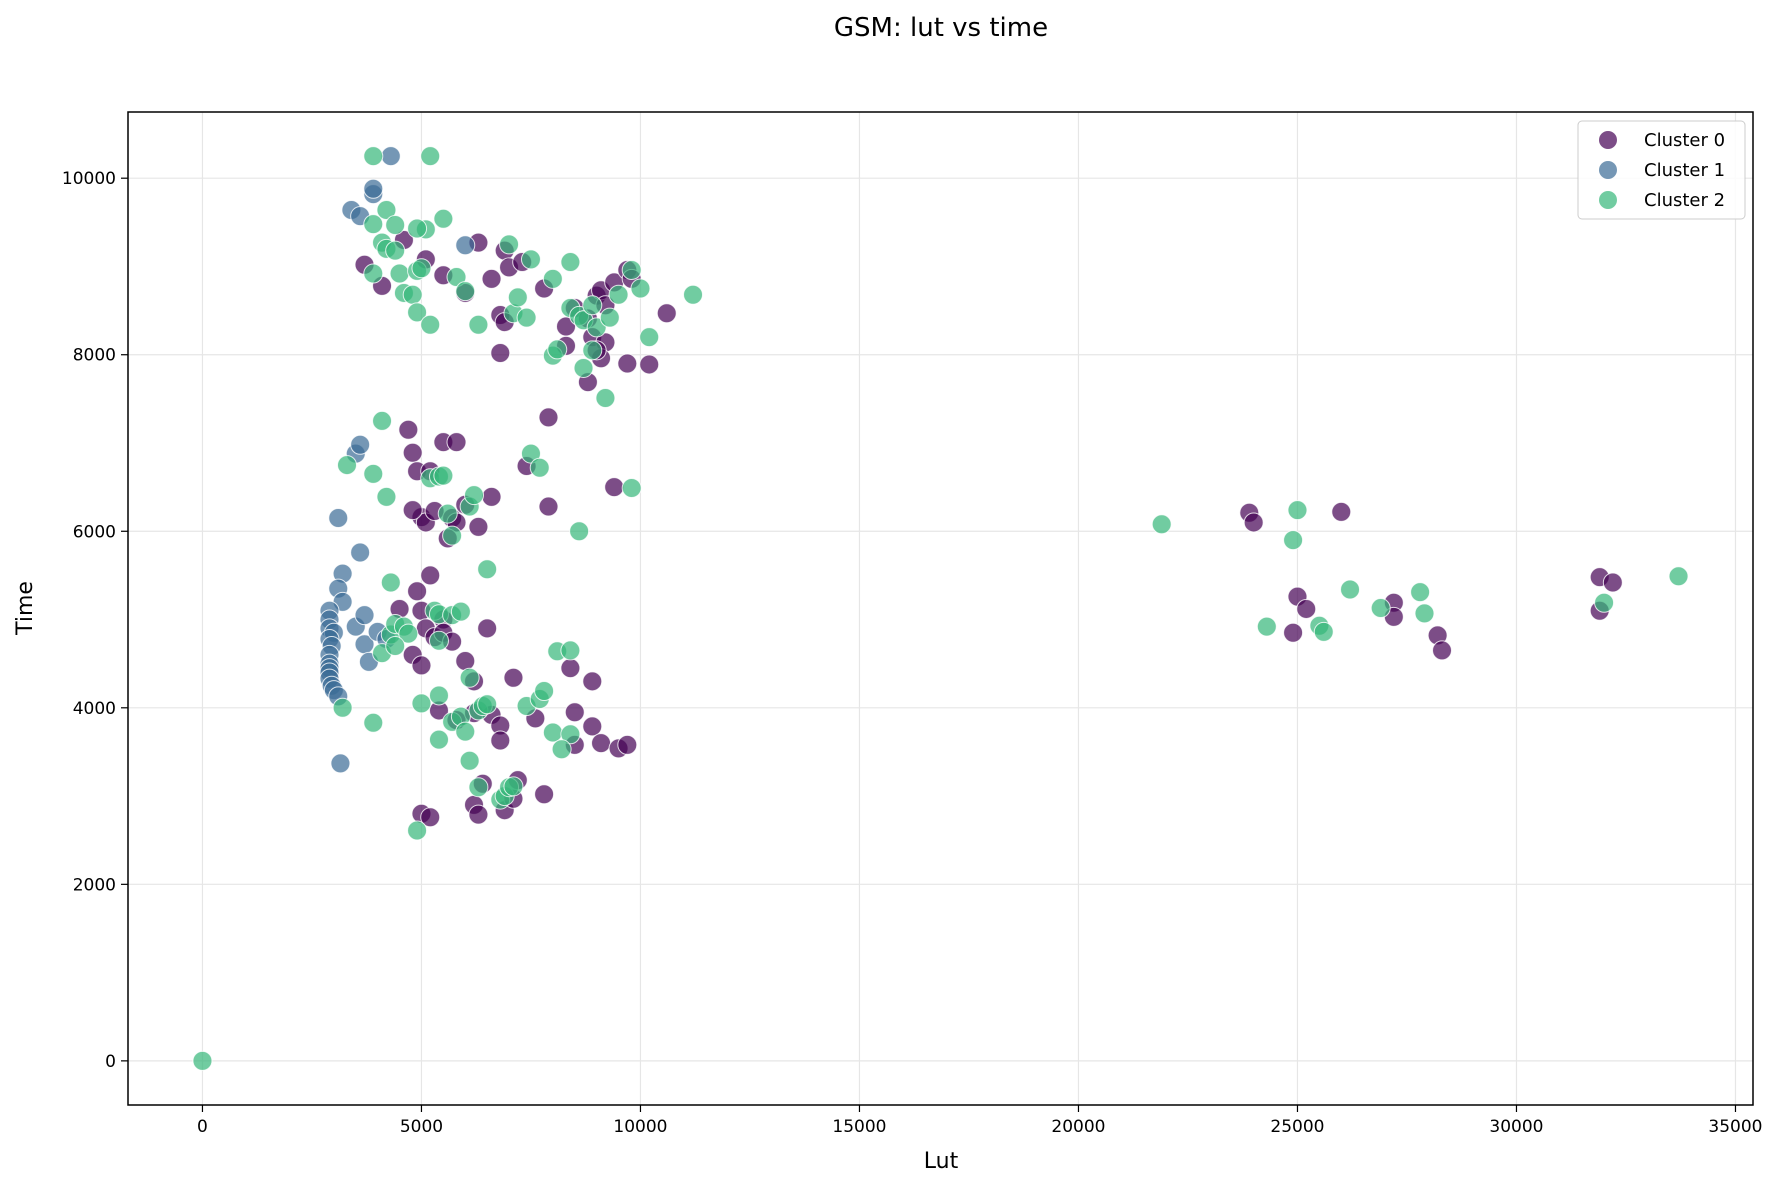  Describe the element at coordinates (421, 1127) in the screenshot. I see `x-tick-label: 5000` at that location.